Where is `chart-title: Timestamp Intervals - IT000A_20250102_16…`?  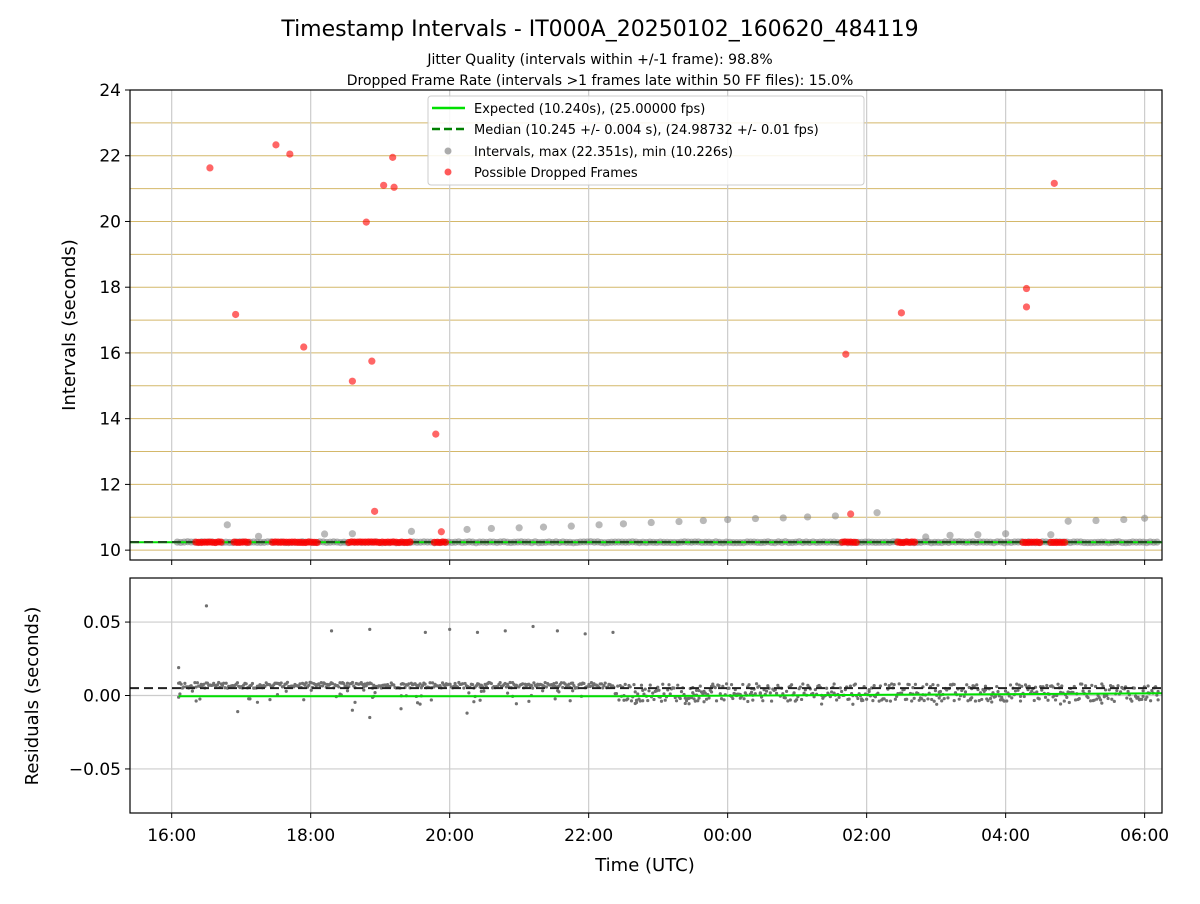 chart-title: Timestamp Intervals - IT000A_20250102_16… is located at coordinates (599, 29).